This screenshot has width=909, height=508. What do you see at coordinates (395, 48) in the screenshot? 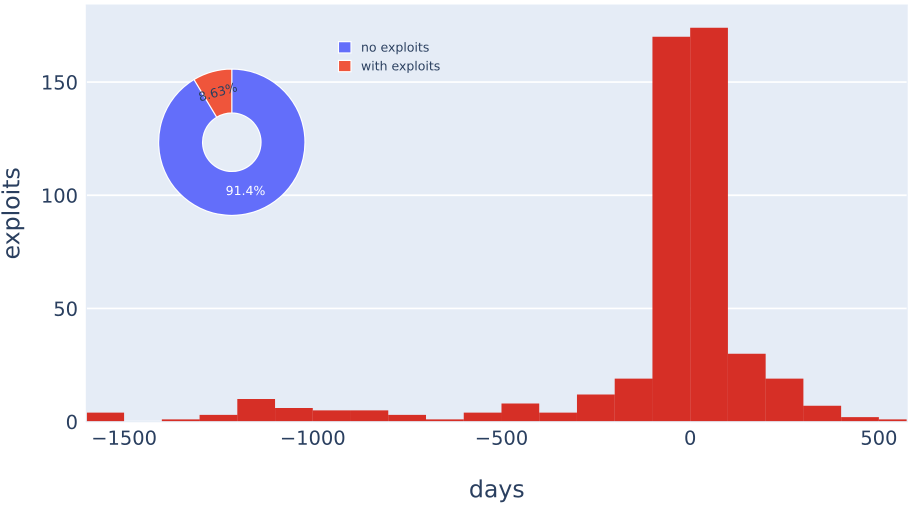
I see `legend-label: no exploits` at bounding box center [395, 48].